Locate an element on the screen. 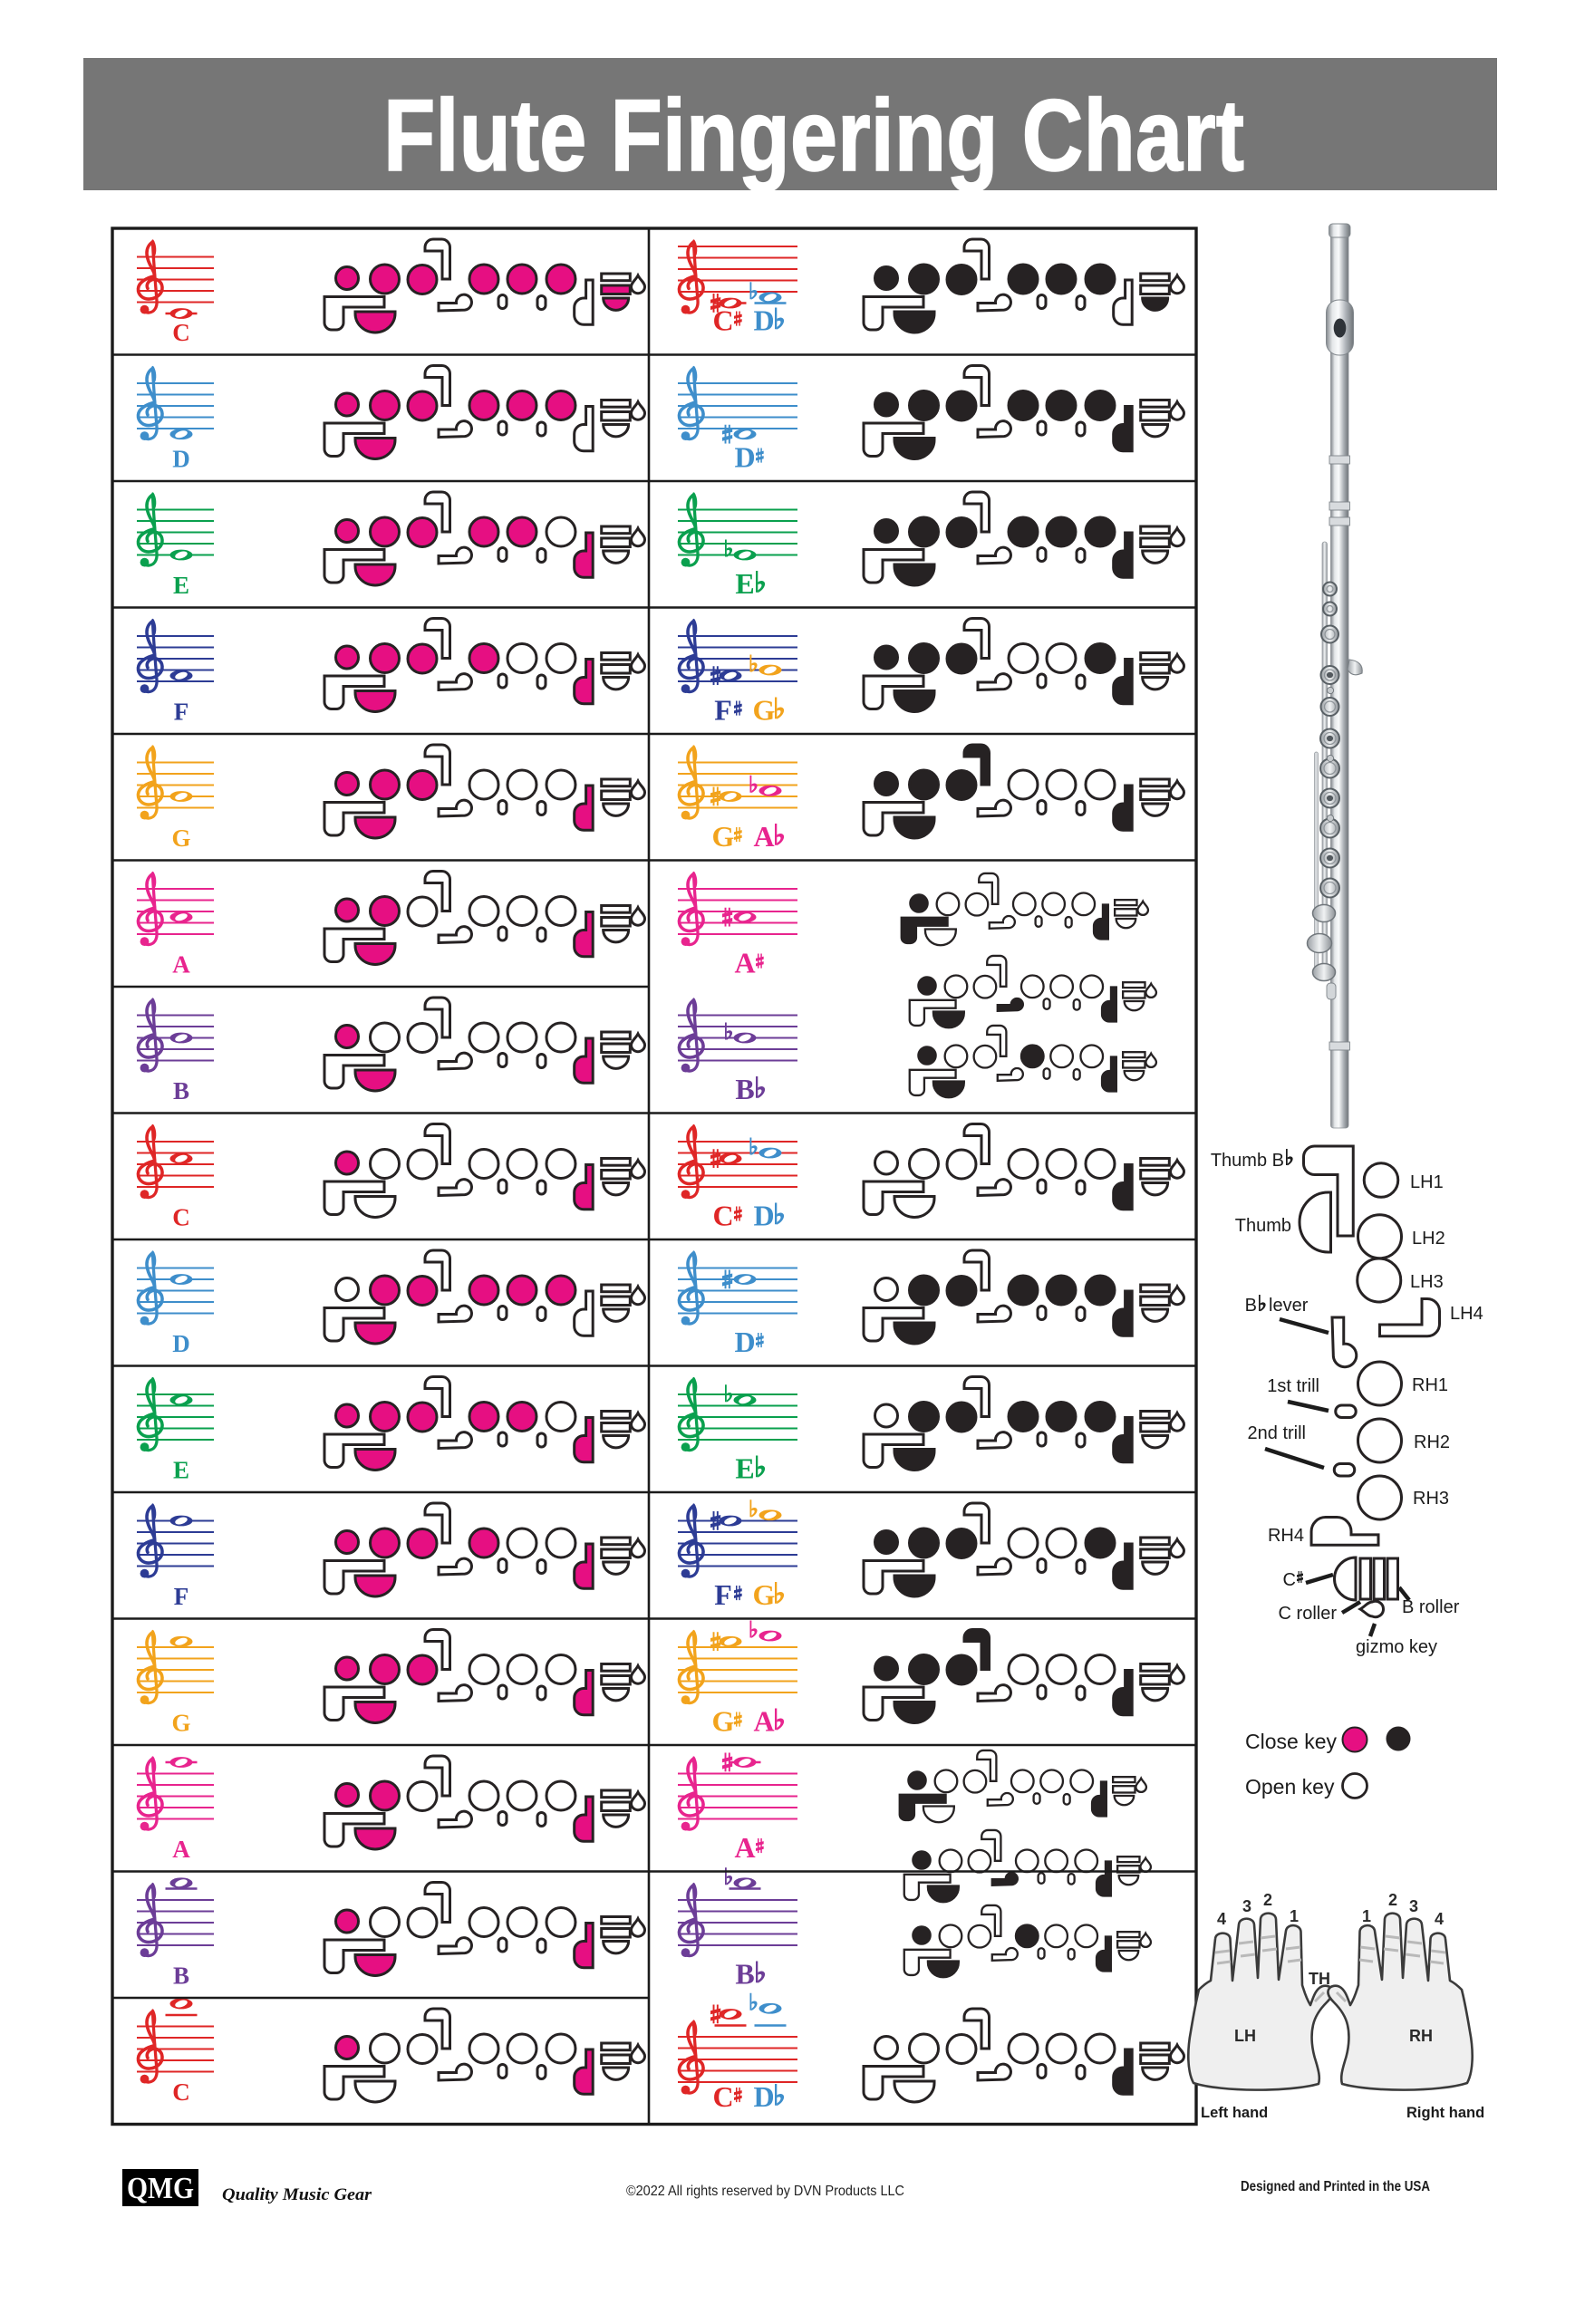 The image size is (1575, 2324). svg-text: Flute Fingering Chart is located at coordinates (813, 135).